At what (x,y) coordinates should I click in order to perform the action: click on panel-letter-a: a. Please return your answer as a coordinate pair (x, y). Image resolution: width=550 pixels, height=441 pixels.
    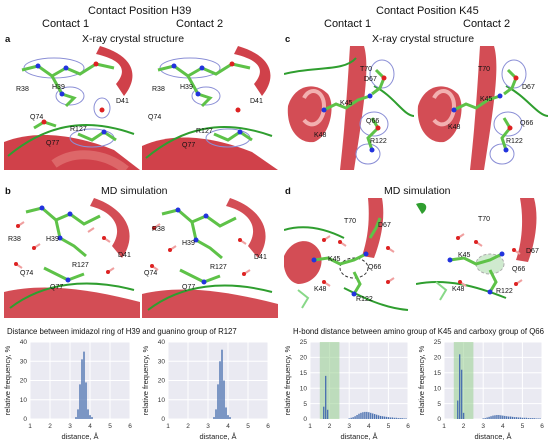
    Looking at the image, I should click on (8, 39).